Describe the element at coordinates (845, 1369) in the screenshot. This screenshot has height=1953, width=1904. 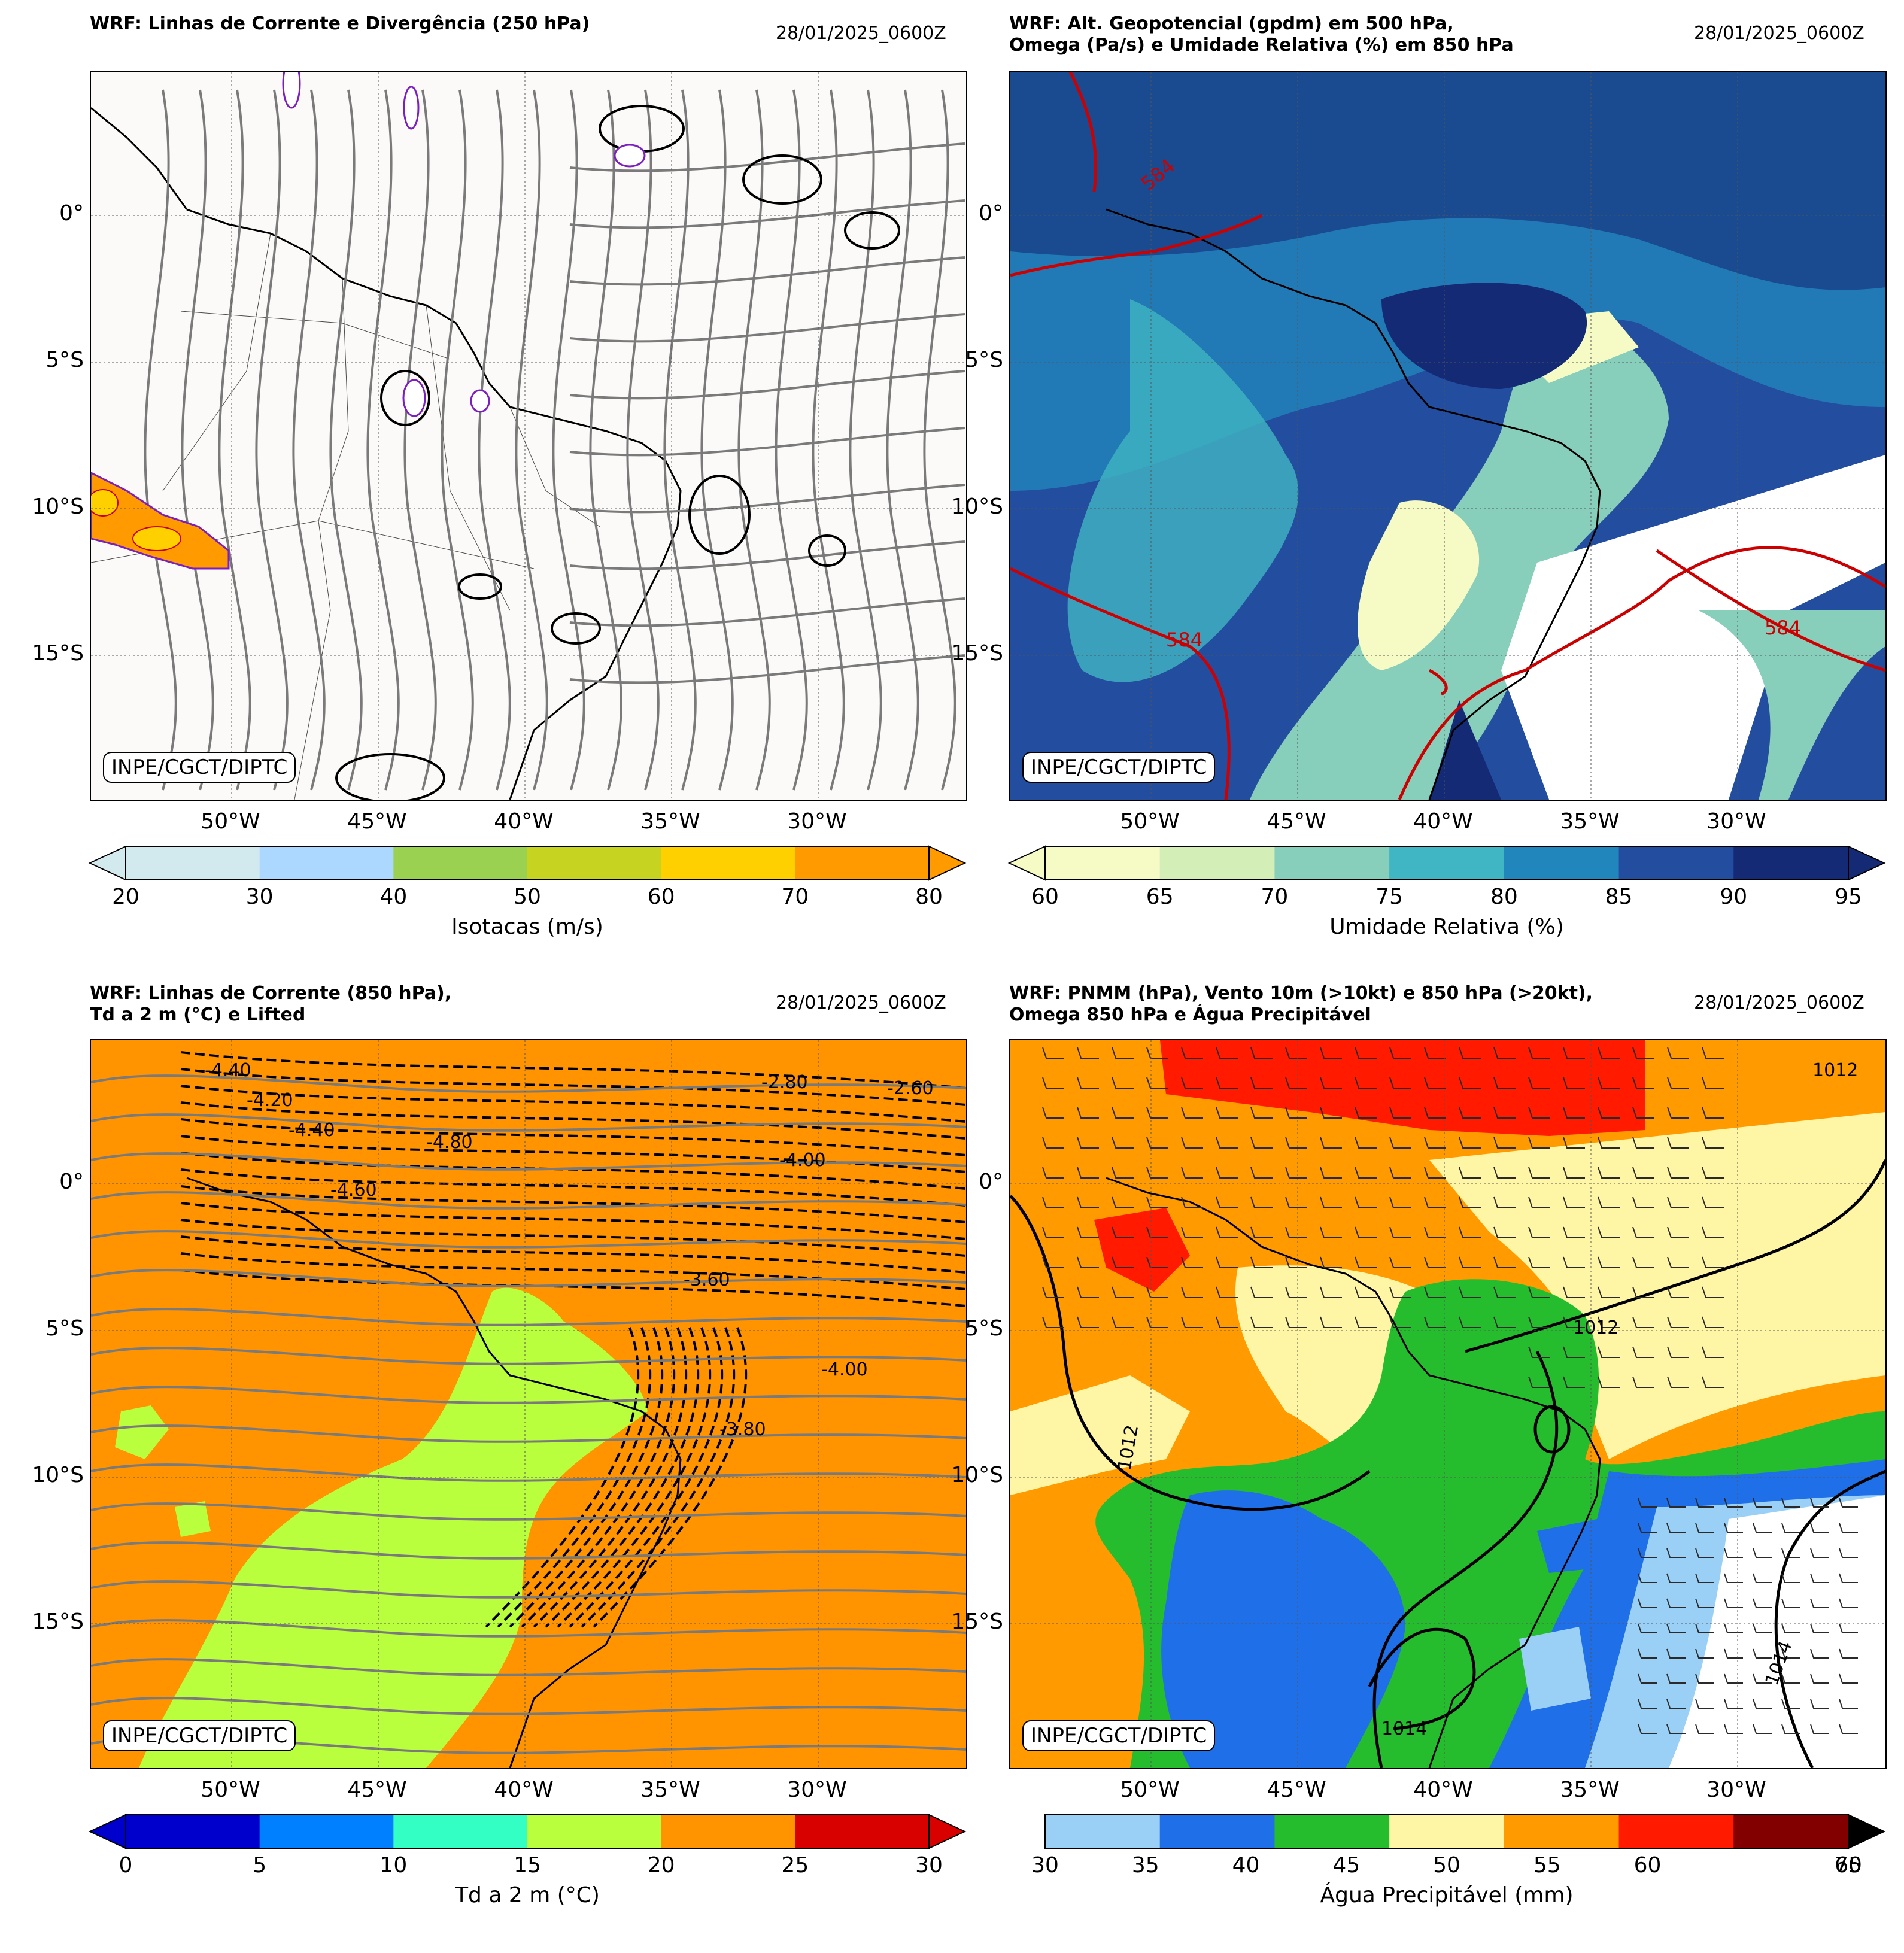
I see `contour-label: -4.00` at that location.